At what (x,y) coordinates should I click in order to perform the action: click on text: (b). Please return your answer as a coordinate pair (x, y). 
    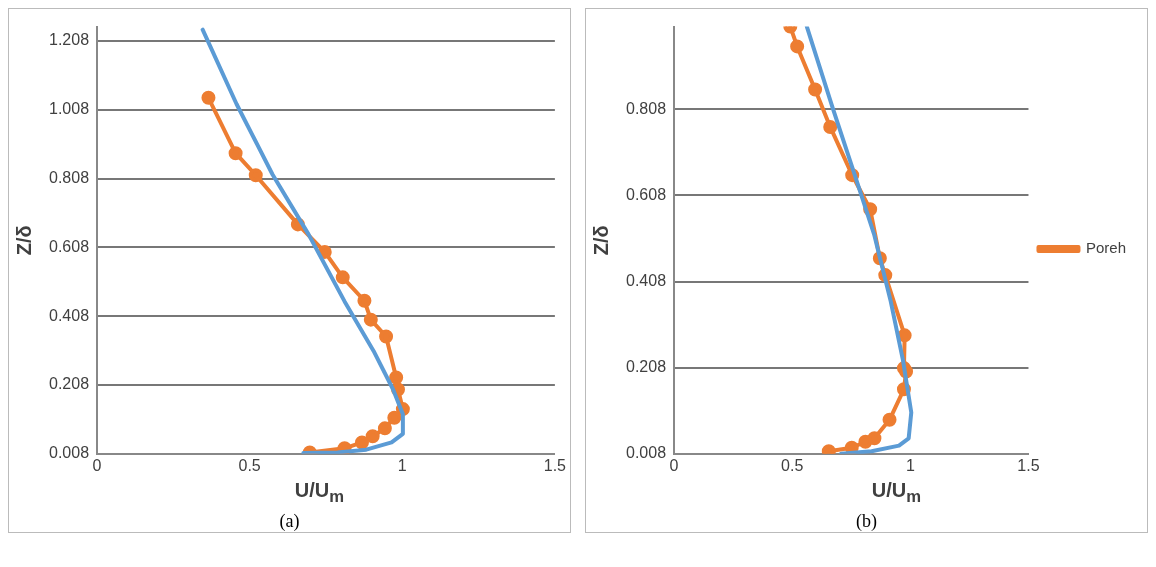
    Looking at the image, I should click on (866, 521).